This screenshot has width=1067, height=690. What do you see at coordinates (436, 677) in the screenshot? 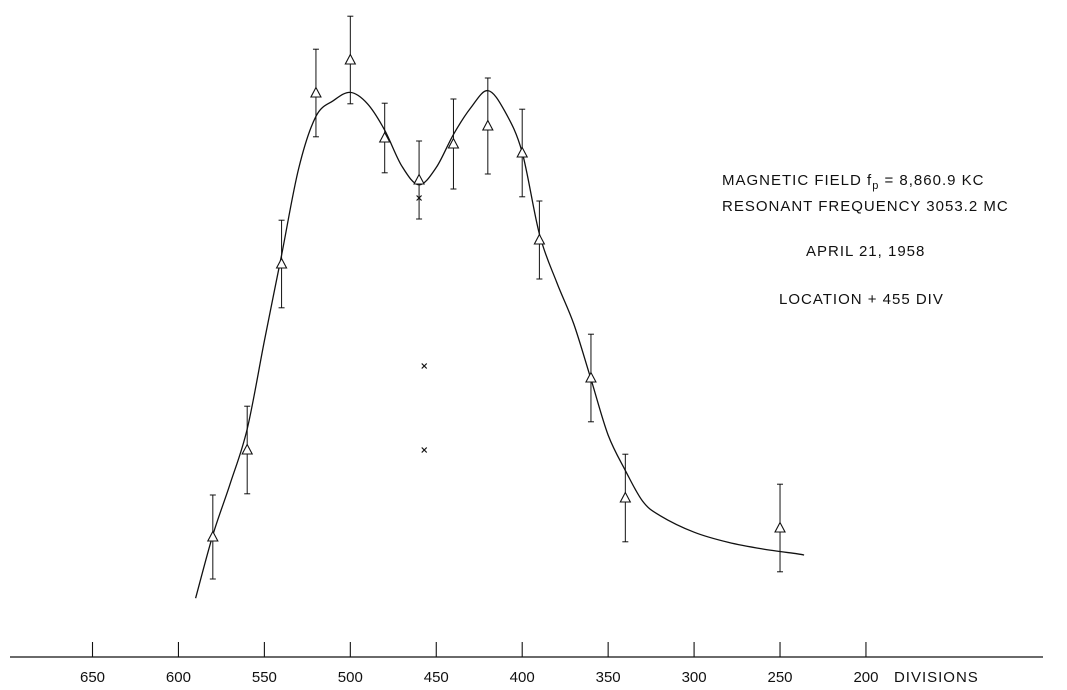
I see `x-tick-label: 450` at bounding box center [436, 677].